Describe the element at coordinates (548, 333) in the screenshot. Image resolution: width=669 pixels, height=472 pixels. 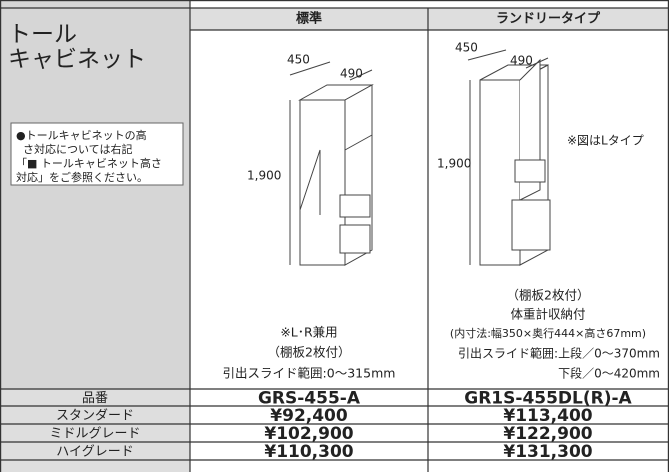
I see `spec-note: (内寸法:幅350×奥行444×高さ67mm)` at that location.